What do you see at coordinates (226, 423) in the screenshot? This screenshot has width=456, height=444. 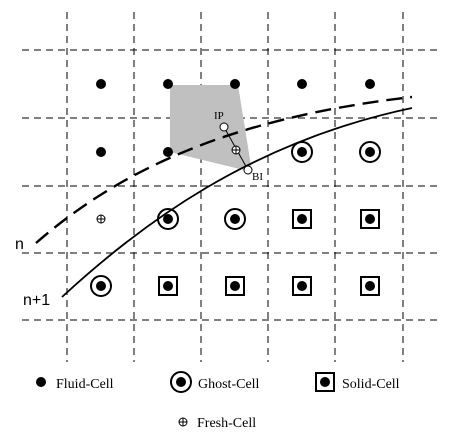 I see `legend-fresh-label: Fresh-Cell` at bounding box center [226, 423].